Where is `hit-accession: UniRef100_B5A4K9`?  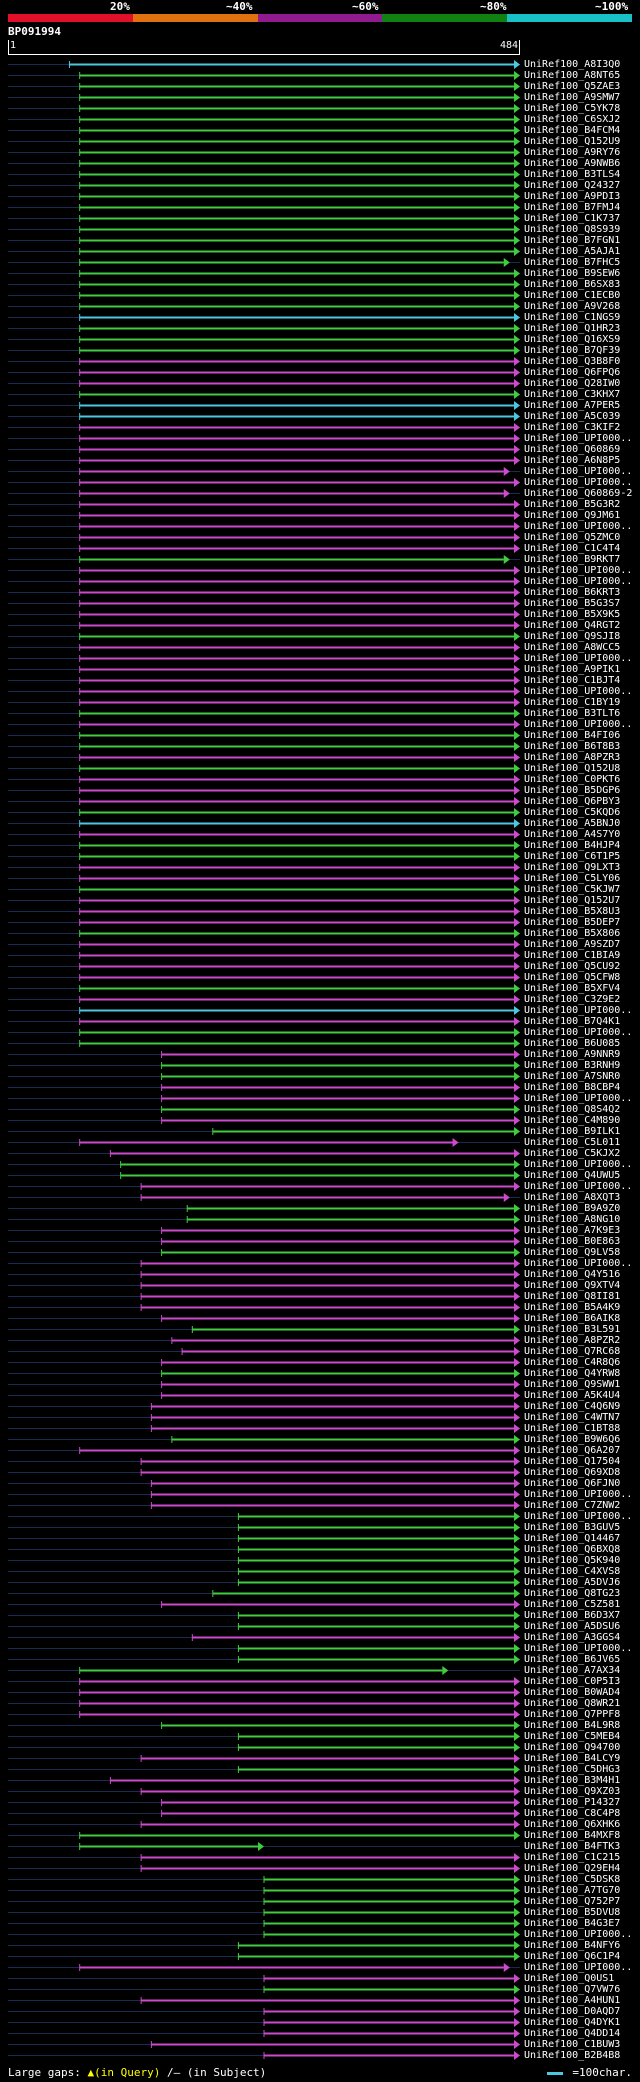 hit-accession: UniRef100_B5A4K9 is located at coordinates (572, 1307).